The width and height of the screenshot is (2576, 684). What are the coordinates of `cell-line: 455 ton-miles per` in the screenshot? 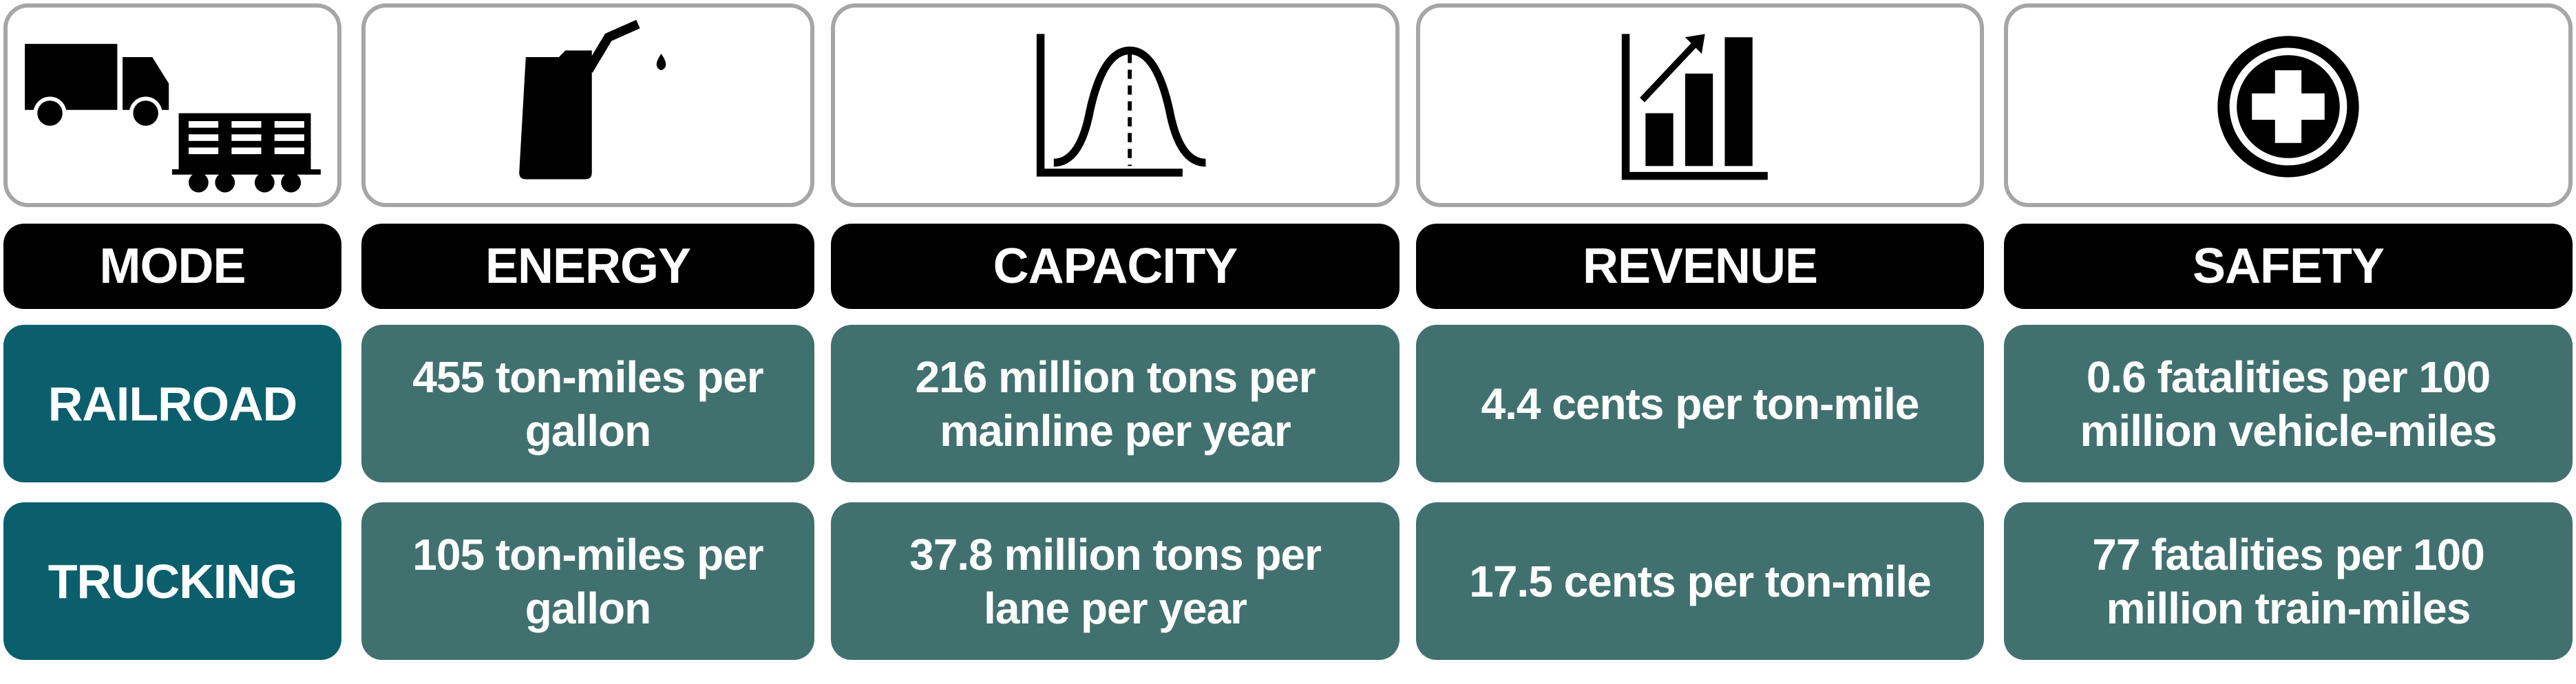 It's located at (588, 377).